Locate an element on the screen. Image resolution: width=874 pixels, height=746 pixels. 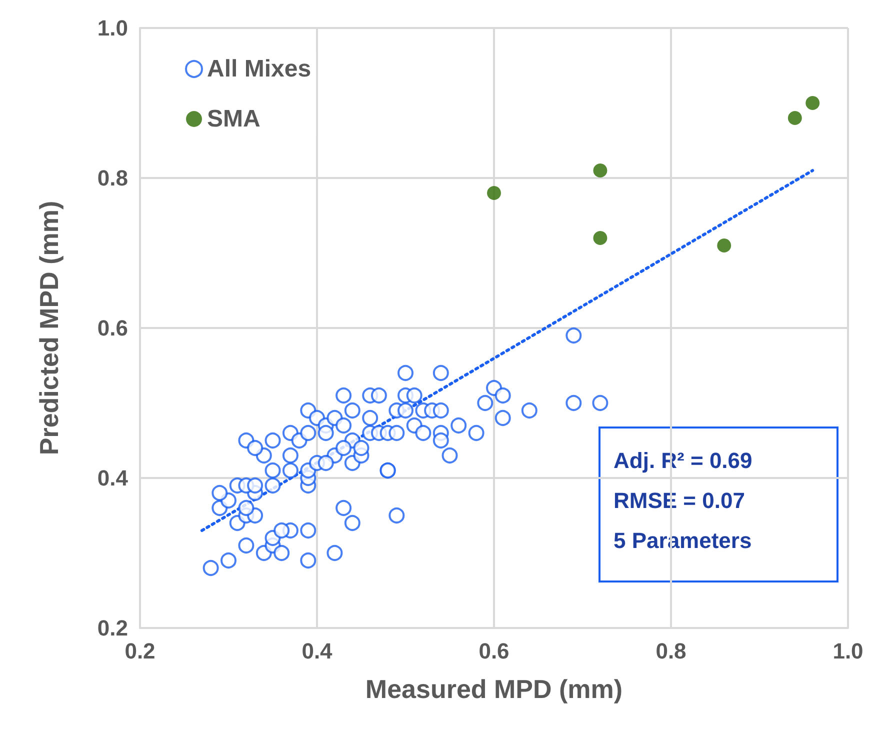
x-tick-label: 1.0 is located at coordinates (848, 651).